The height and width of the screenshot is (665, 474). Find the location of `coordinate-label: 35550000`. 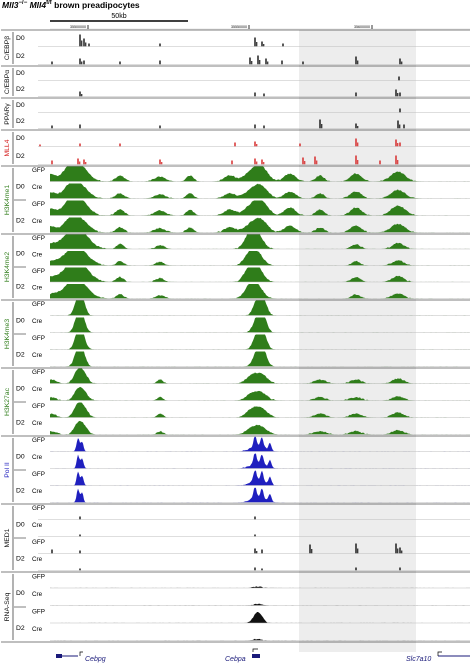

coordinate-label: 35550000 is located at coordinates (239, 27).